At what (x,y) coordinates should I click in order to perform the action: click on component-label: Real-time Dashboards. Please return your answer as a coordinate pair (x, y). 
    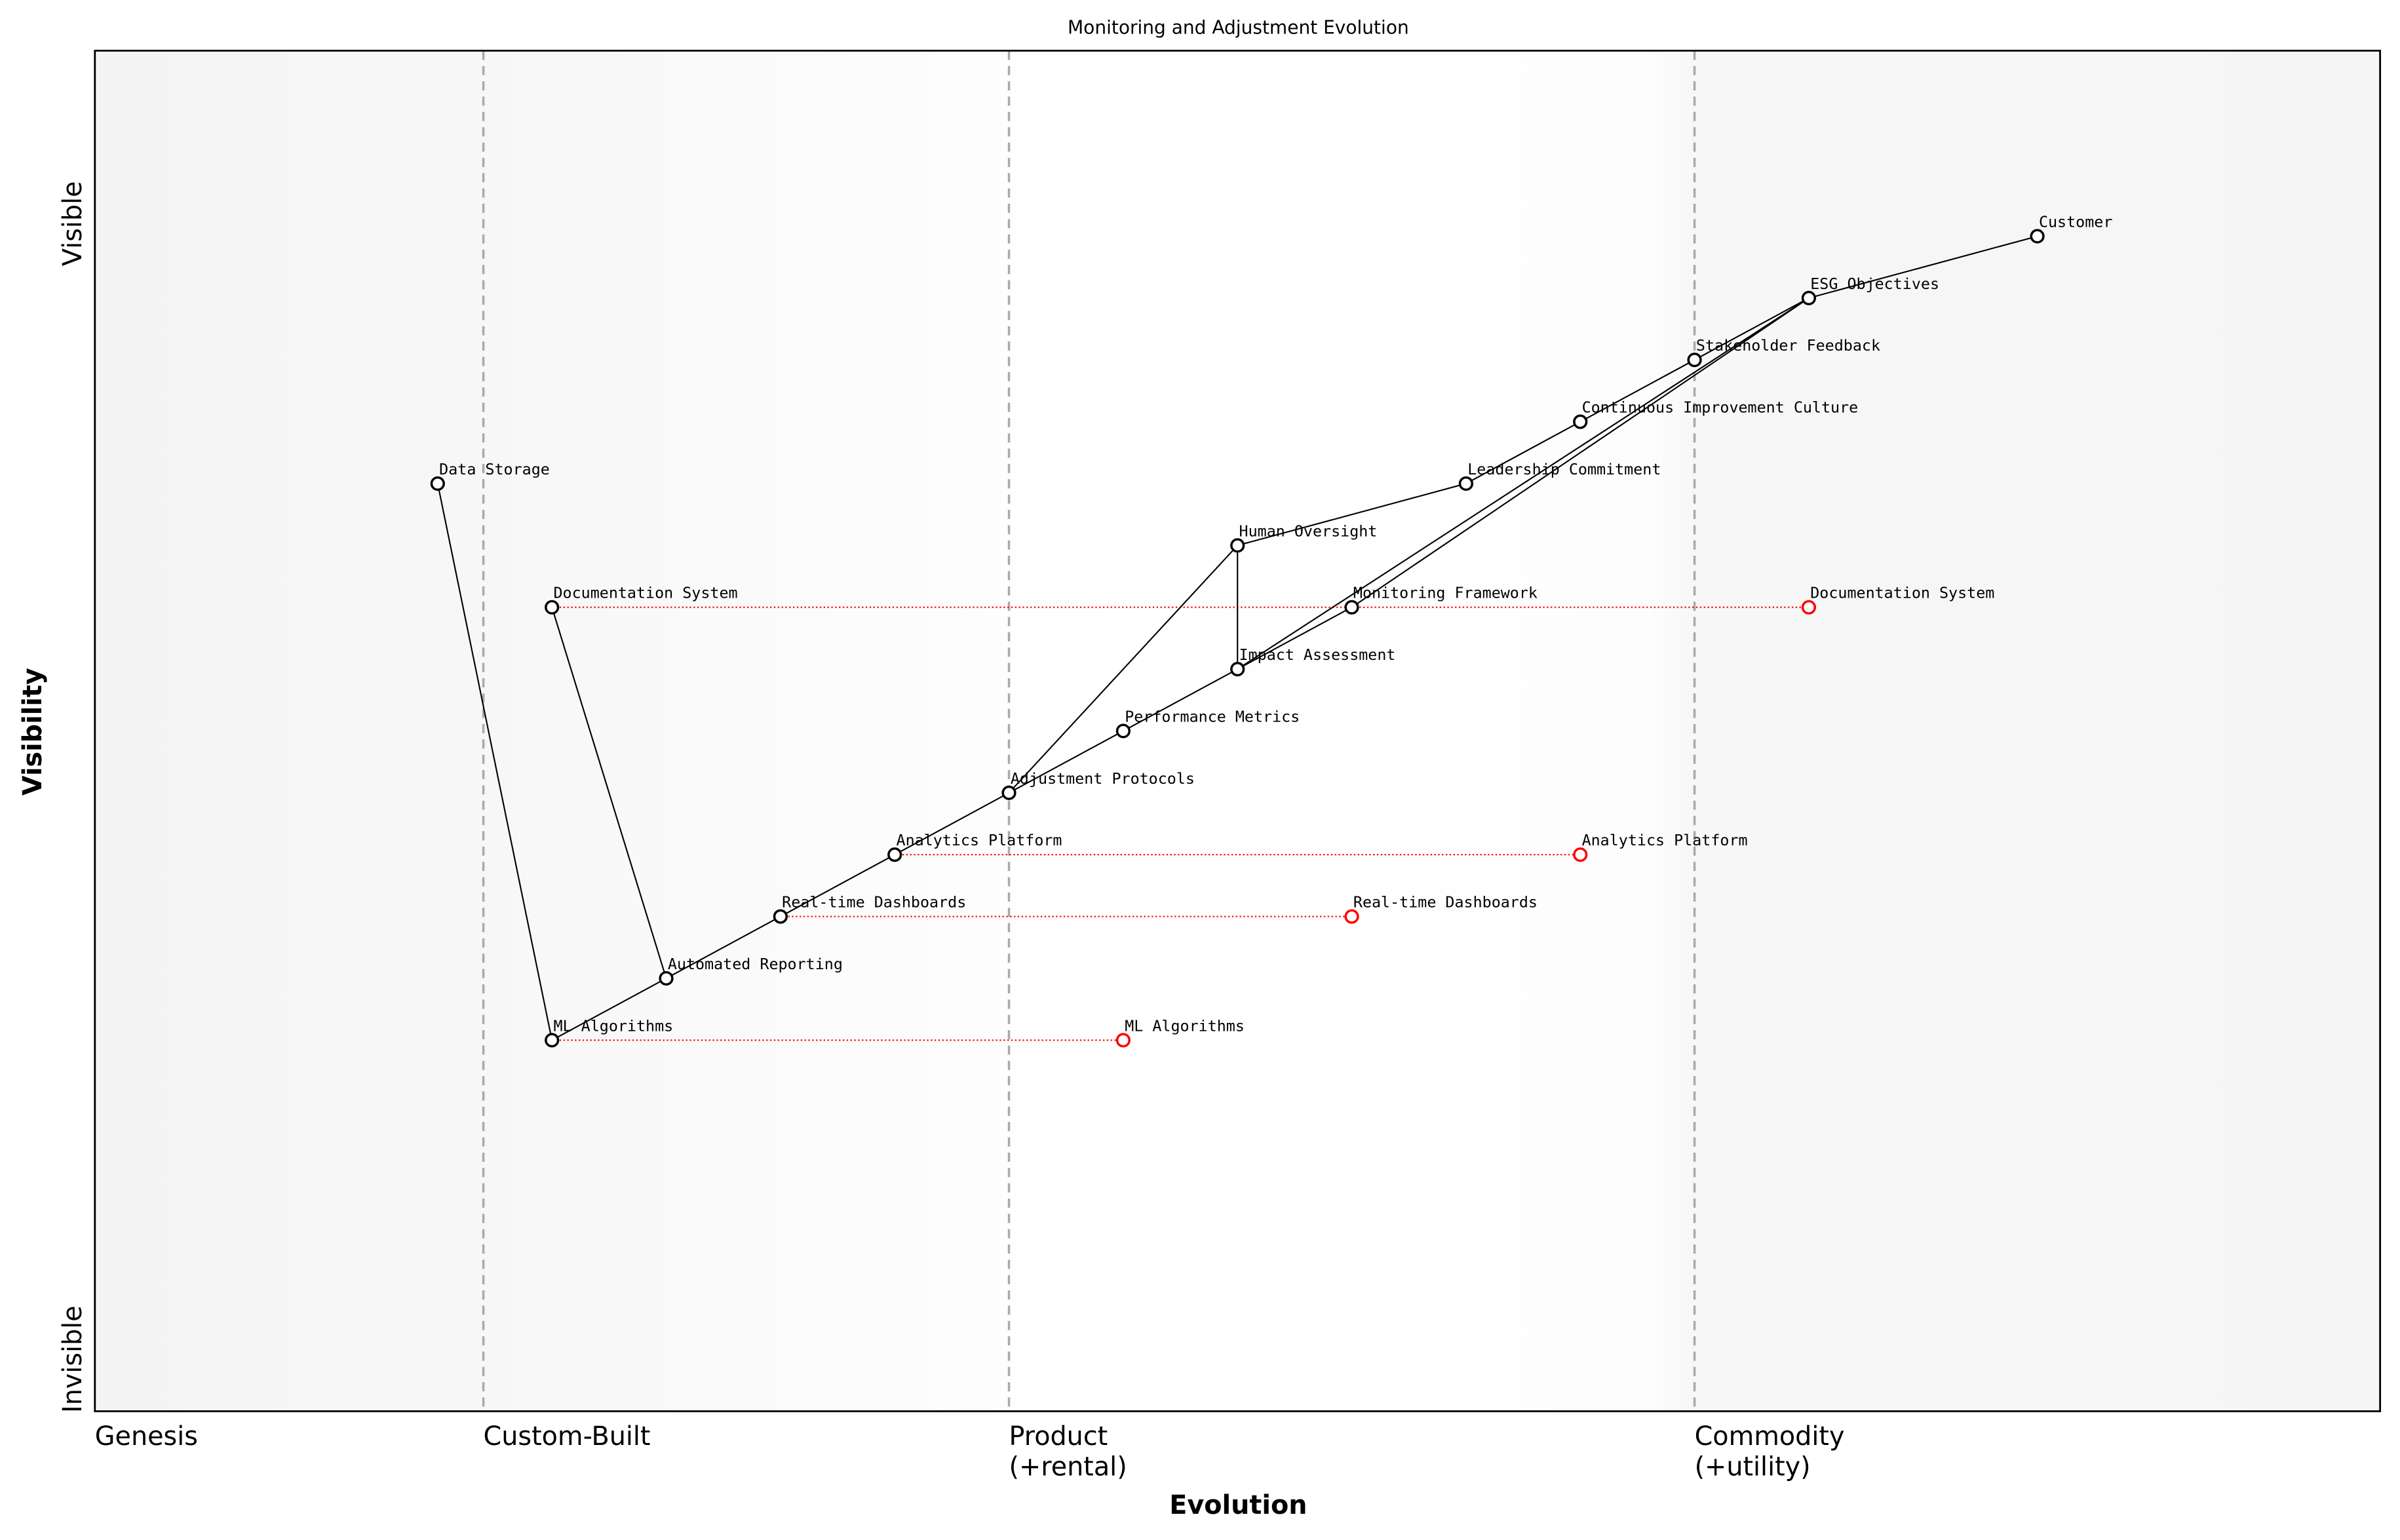
    Looking at the image, I should click on (874, 902).